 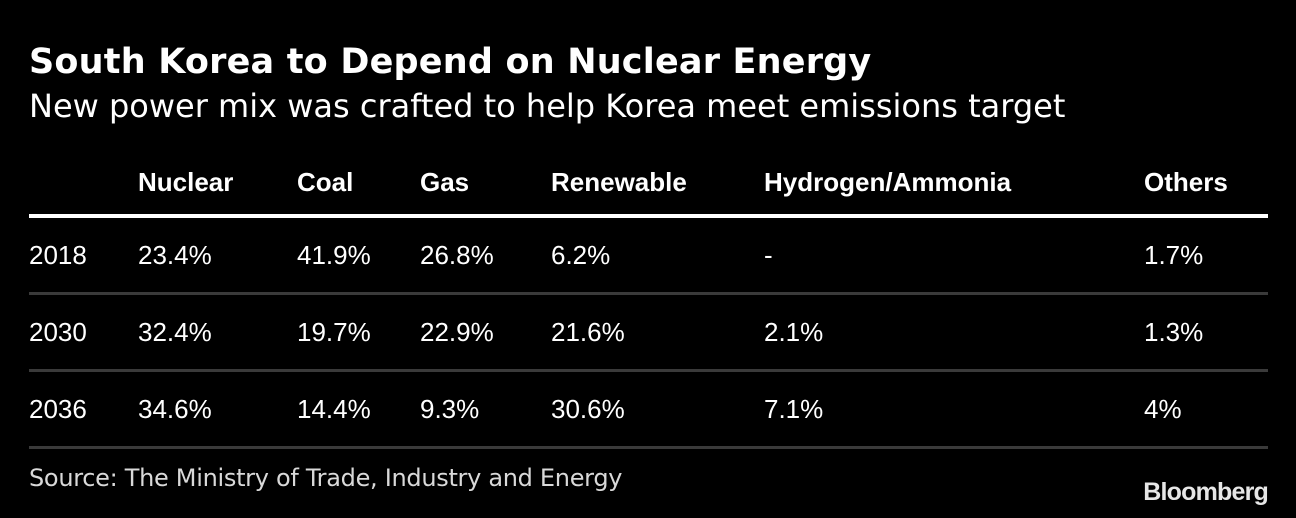 What do you see at coordinates (58, 408) in the screenshot?
I see `year-cell: 2036` at bounding box center [58, 408].